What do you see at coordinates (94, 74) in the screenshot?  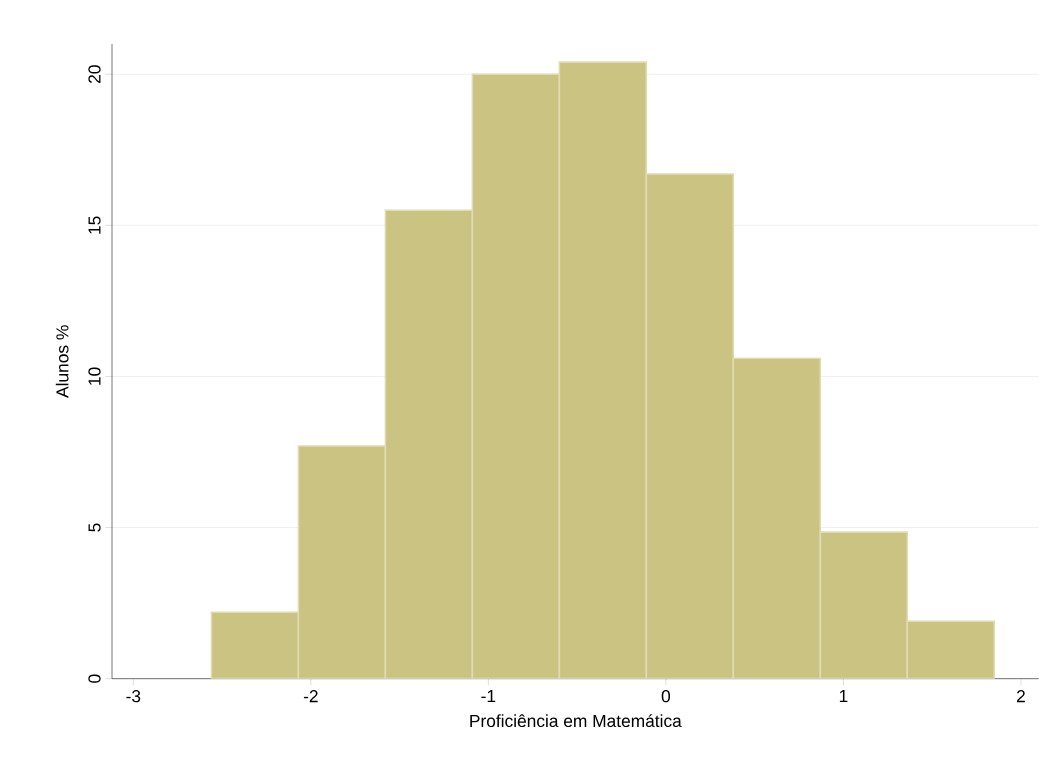 I see `y-tick-label: 20` at bounding box center [94, 74].